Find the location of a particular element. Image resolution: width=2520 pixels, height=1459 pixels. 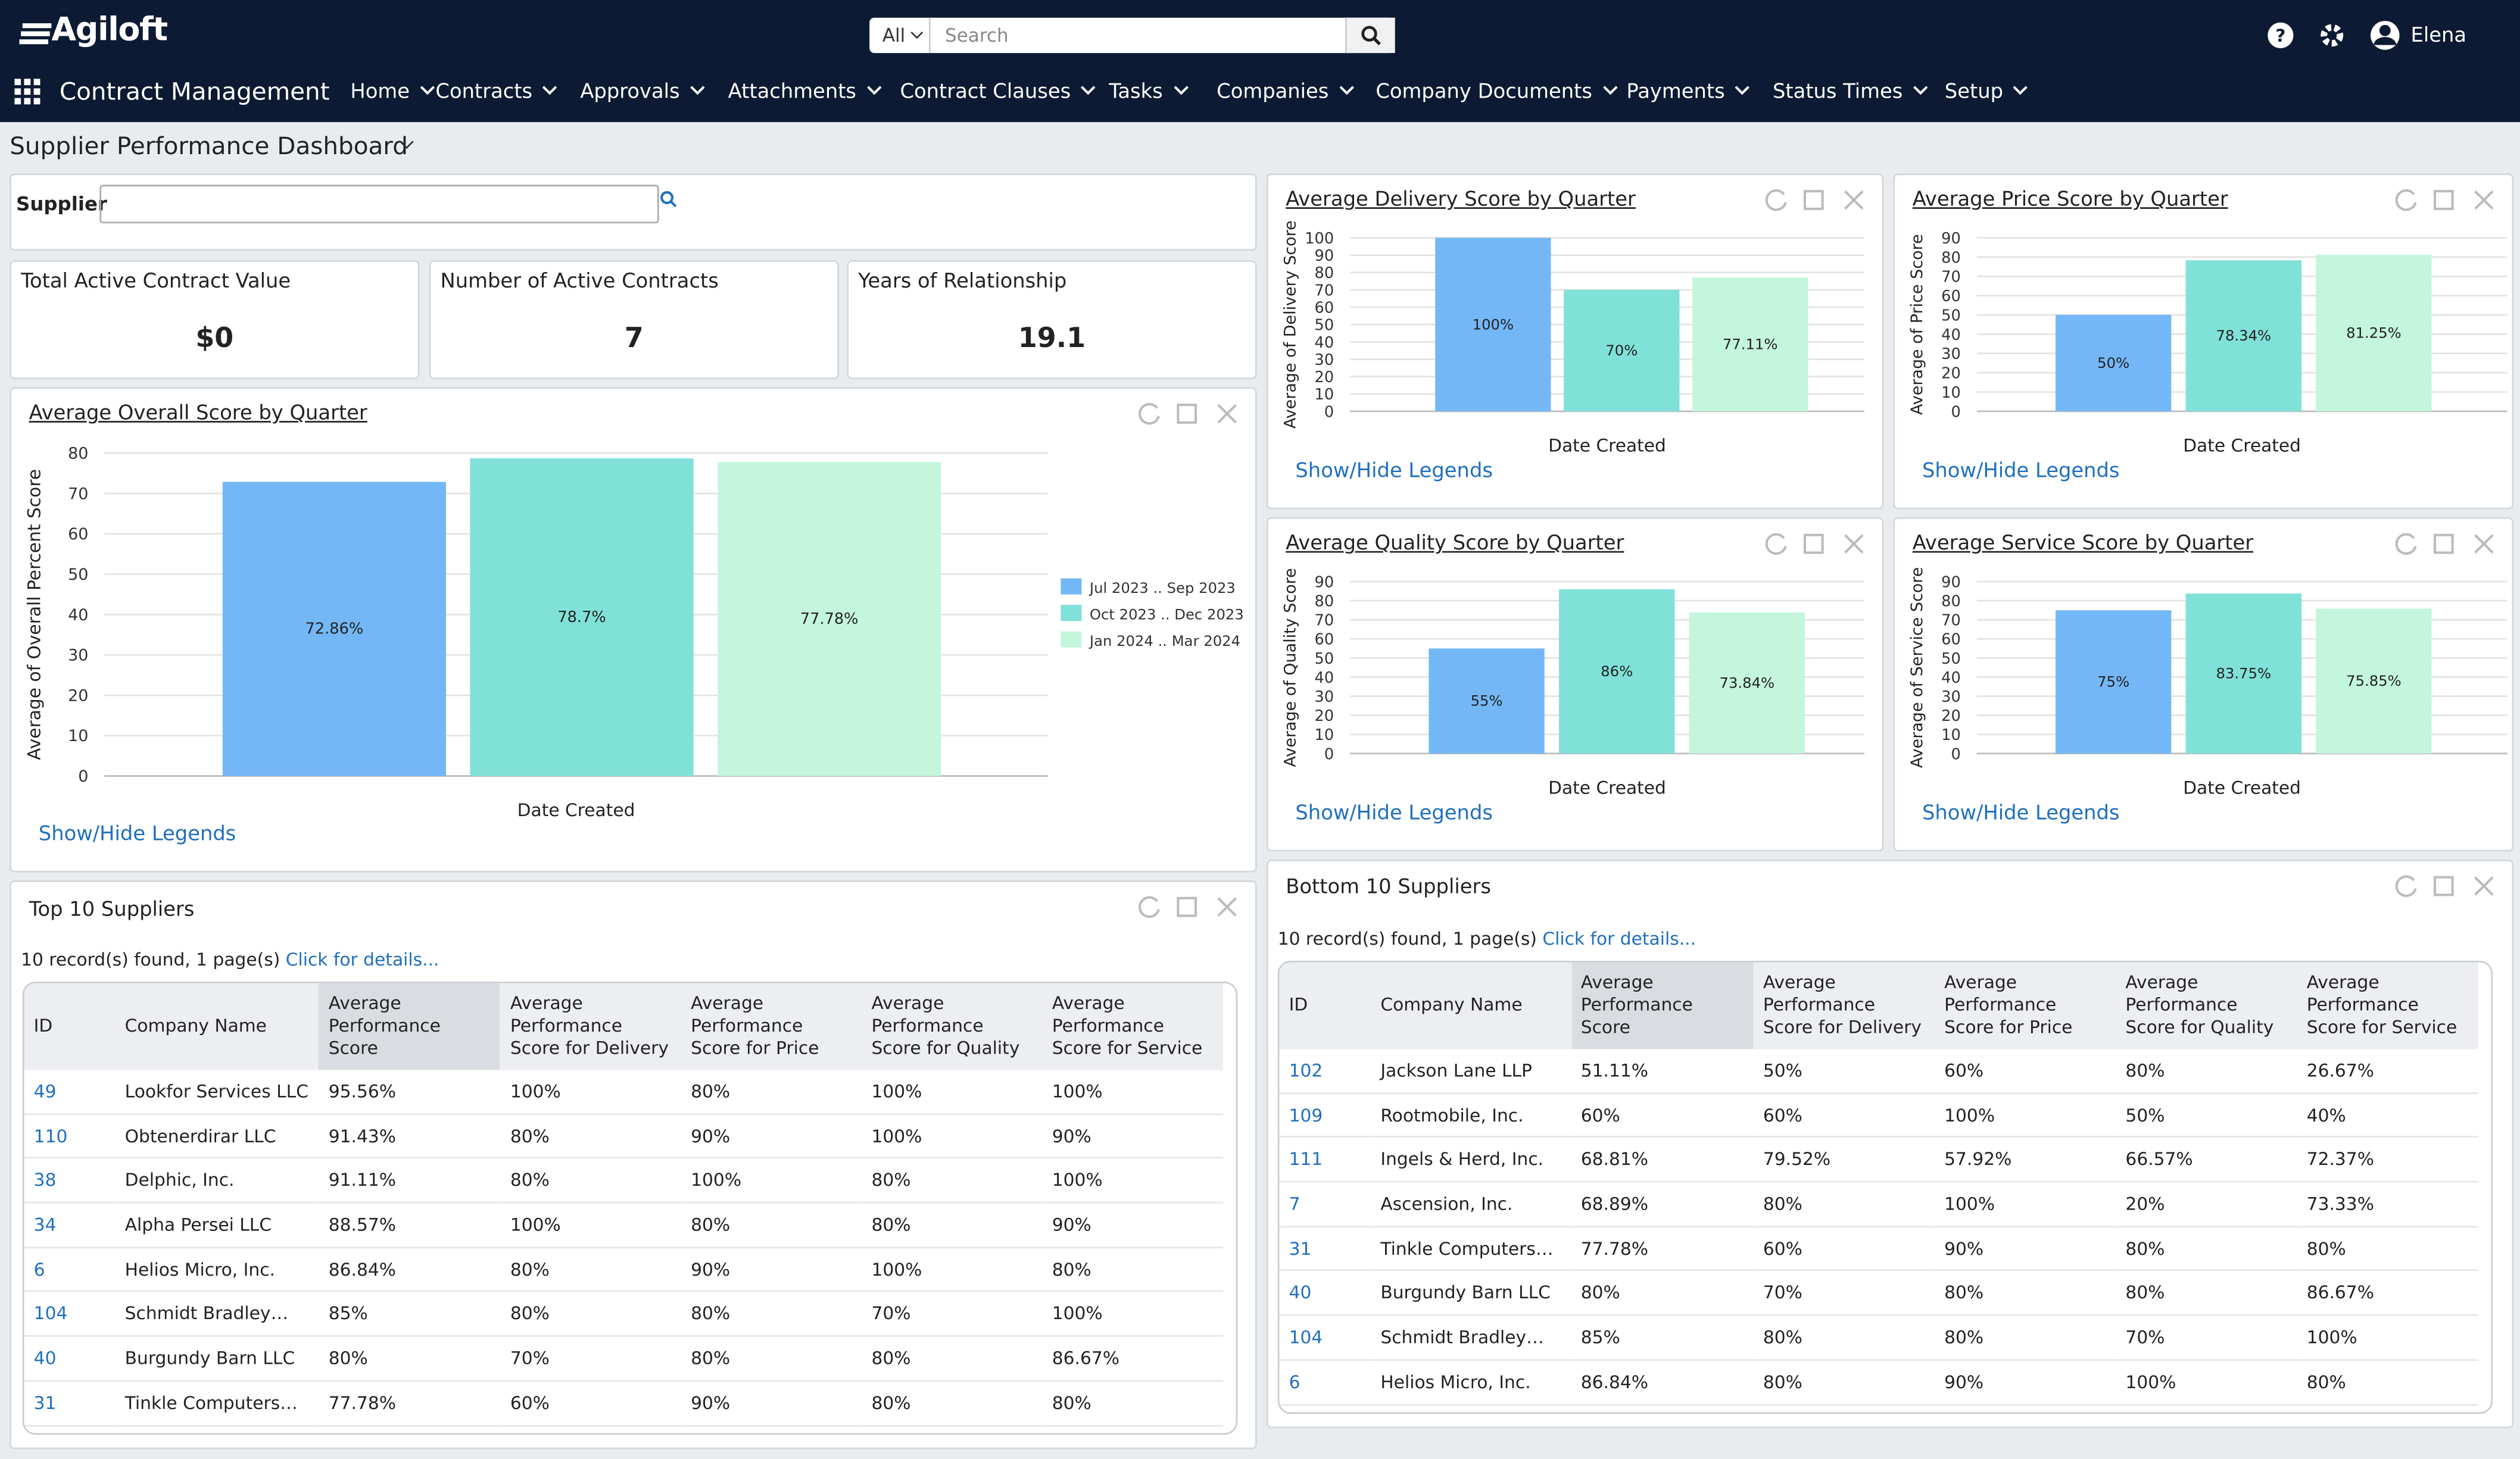

app-menu is located at coordinates (27, 92).